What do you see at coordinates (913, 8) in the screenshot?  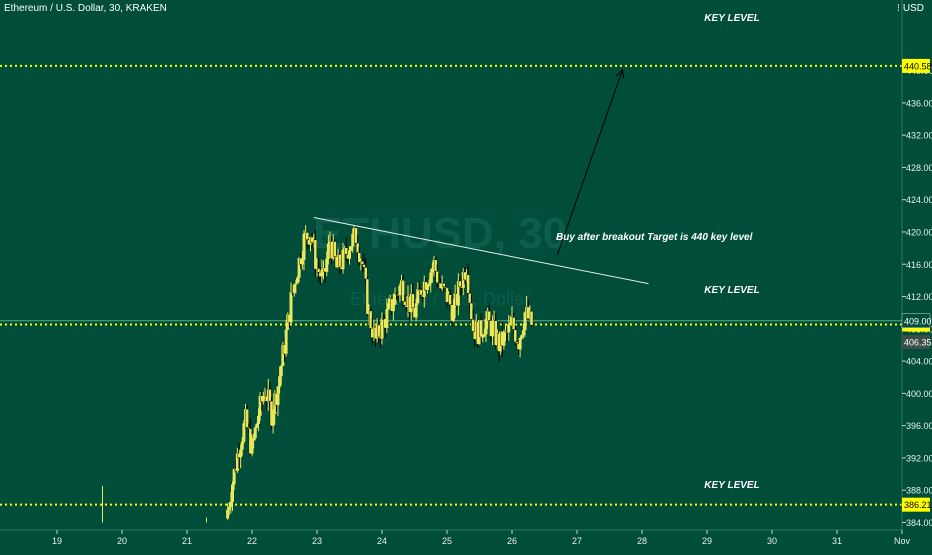 I see `currency-label: USD` at bounding box center [913, 8].